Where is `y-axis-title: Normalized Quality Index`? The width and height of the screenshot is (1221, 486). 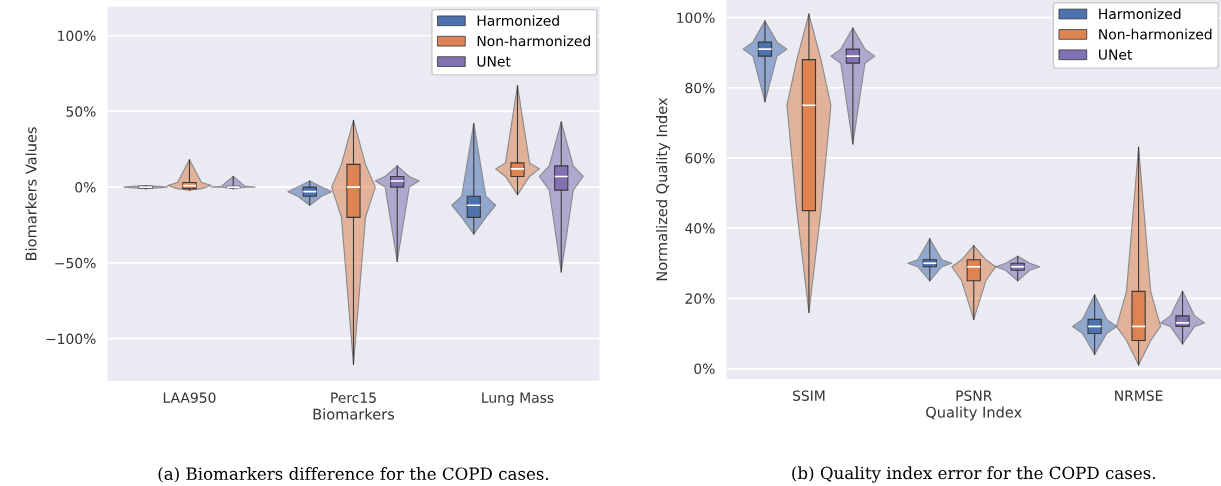 y-axis-title: Normalized Quality Index is located at coordinates (663, 189).